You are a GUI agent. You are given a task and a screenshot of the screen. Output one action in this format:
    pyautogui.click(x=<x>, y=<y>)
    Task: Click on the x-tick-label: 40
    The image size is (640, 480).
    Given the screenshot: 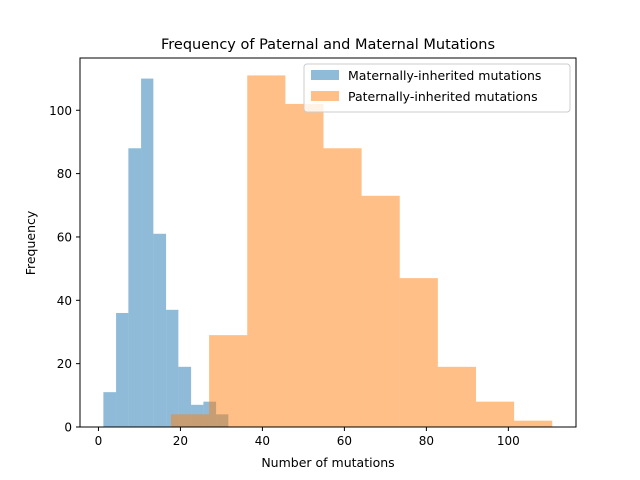 What is the action you would take?
    pyautogui.click(x=262, y=441)
    